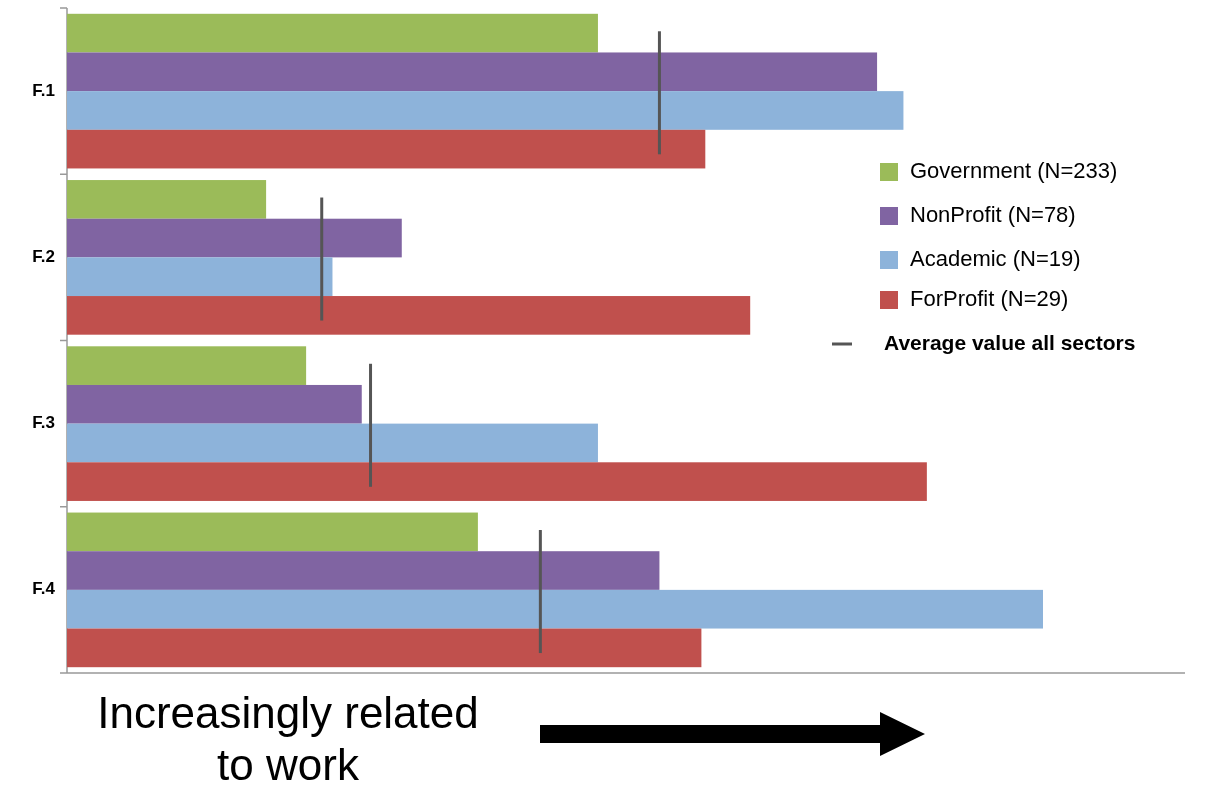  What do you see at coordinates (1014, 170) in the screenshot?
I see `legend-label: Government (N=233)` at bounding box center [1014, 170].